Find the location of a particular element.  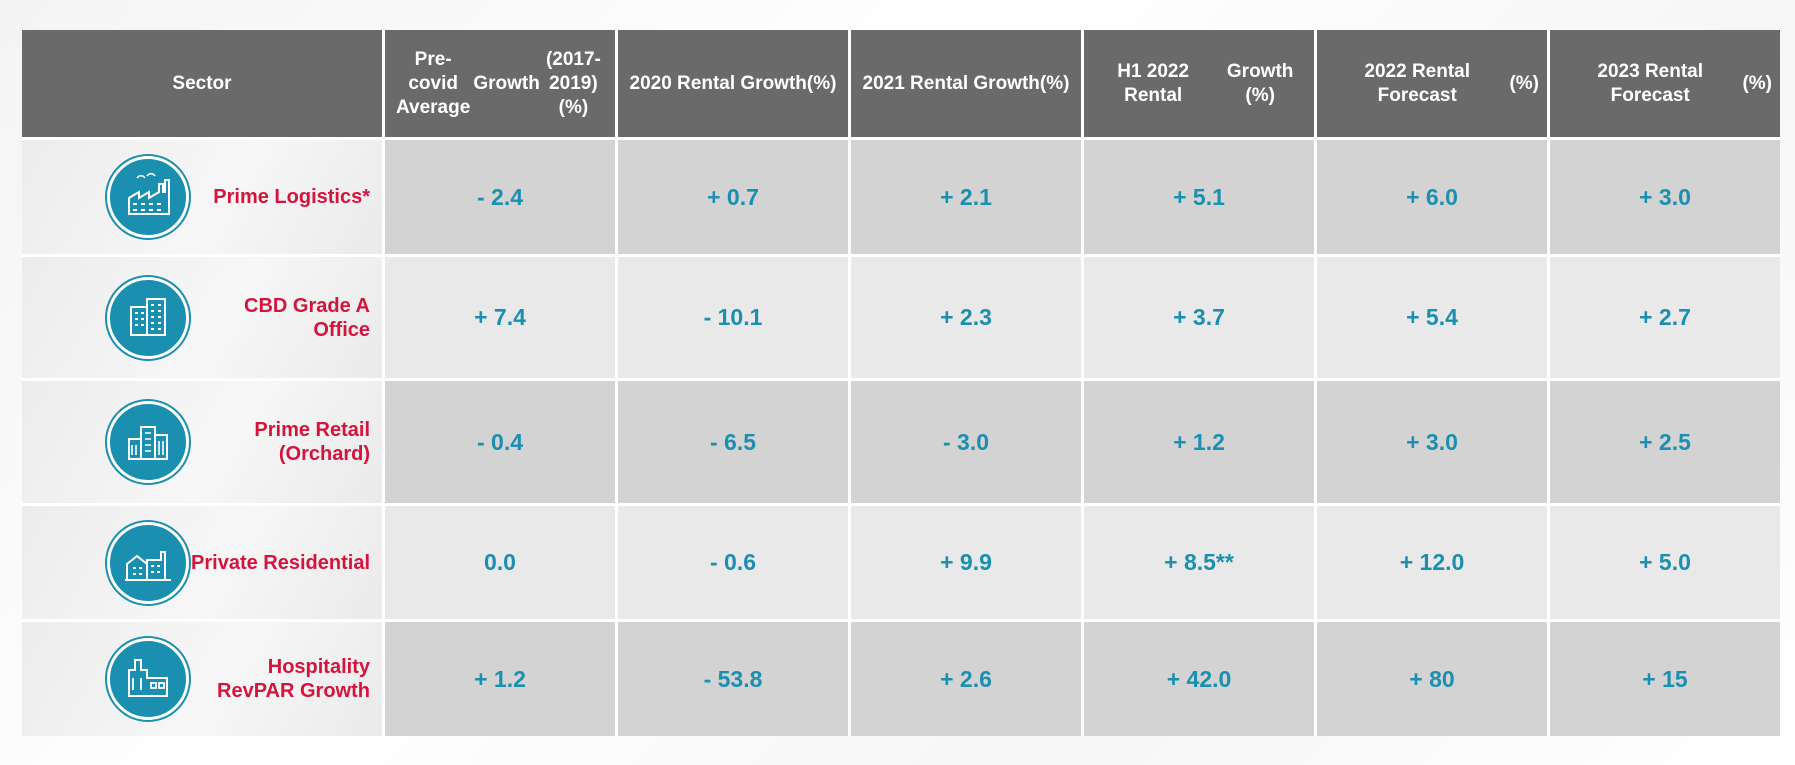

column-header: 2022 Rental Forecast (%) is located at coordinates (1430, 83).